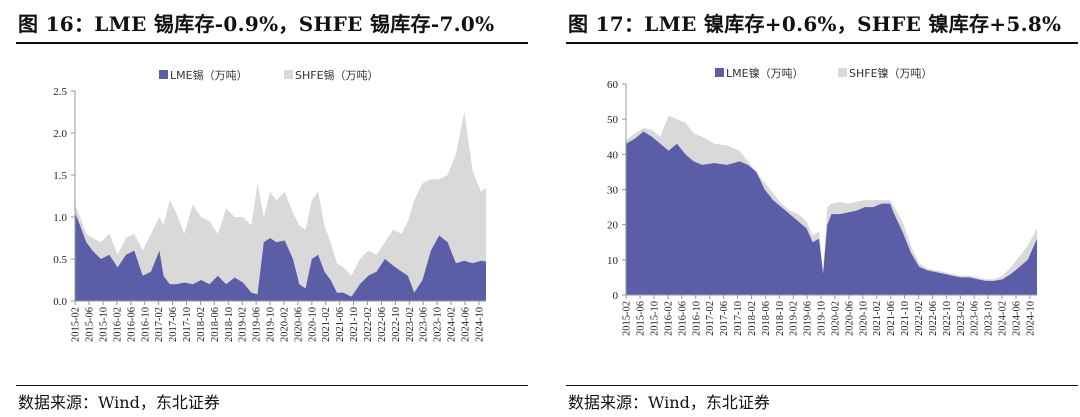 The width and height of the screenshot is (1080, 417). I want to click on y-tick-label: 1.0, so click(60, 218).